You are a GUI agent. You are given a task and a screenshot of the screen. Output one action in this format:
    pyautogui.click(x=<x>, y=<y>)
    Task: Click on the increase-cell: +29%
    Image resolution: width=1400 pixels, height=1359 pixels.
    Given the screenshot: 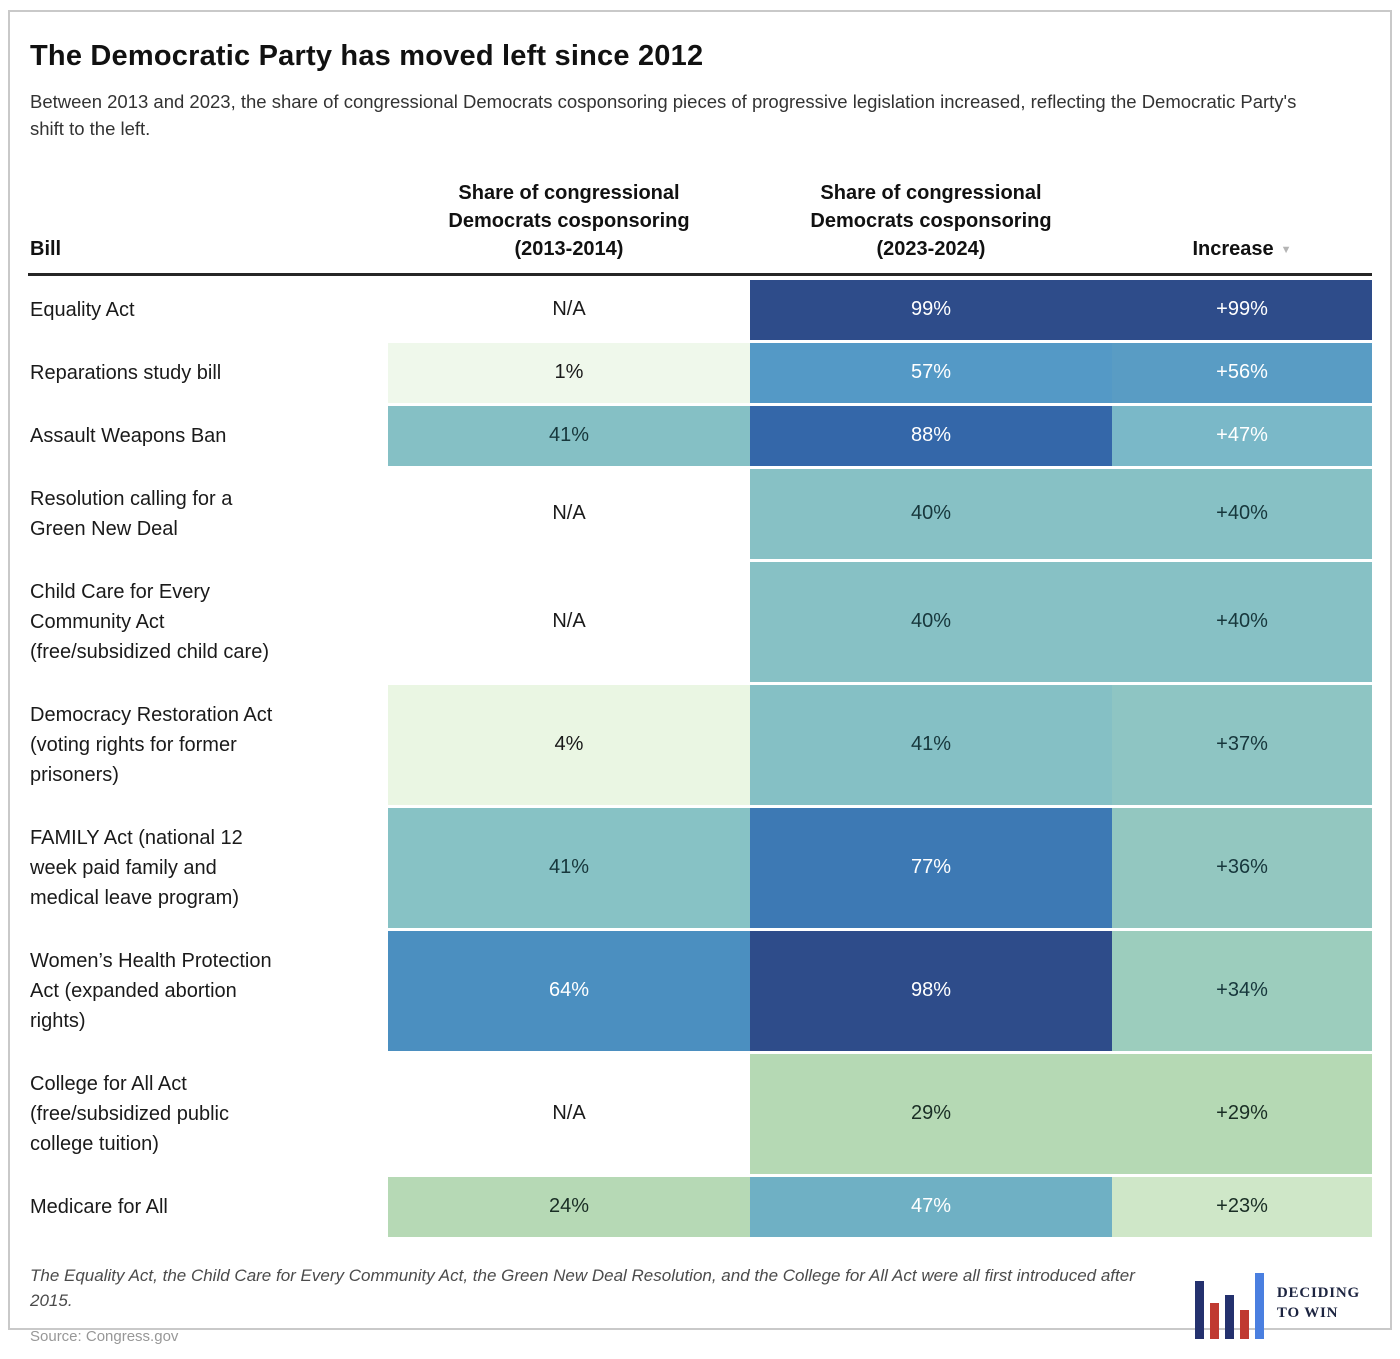 What is the action you would take?
    pyautogui.click(x=1242, y=1113)
    